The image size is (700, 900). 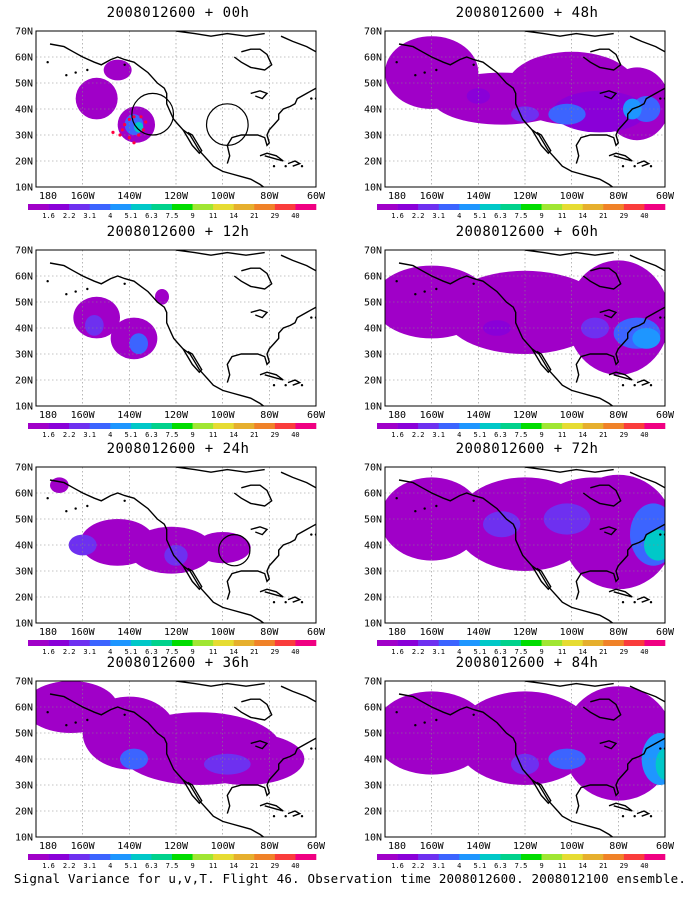 What do you see at coordinates (129, 415) in the screenshot?
I see `lon-tick-label: 140W` at bounding box center [129, 415].